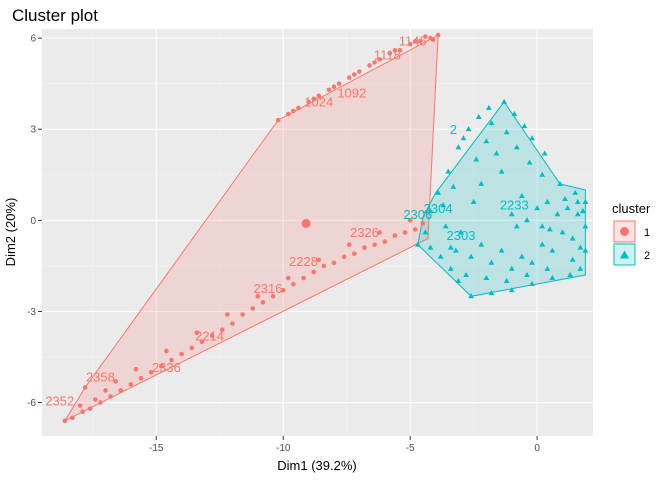 This screenshot has height=485, width=672. I want to click on x-axis-title: Dim1 (39.2%), so click(316, 465).